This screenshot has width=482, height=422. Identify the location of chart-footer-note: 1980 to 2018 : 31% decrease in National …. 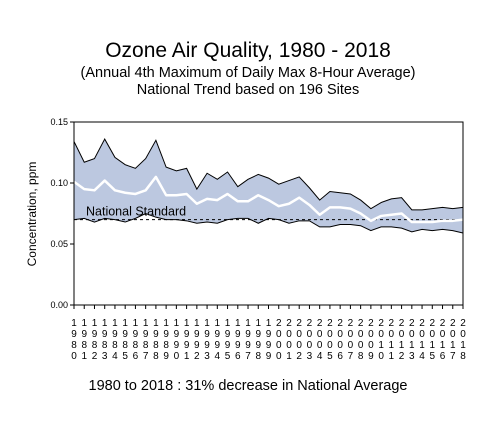
(248, 386).